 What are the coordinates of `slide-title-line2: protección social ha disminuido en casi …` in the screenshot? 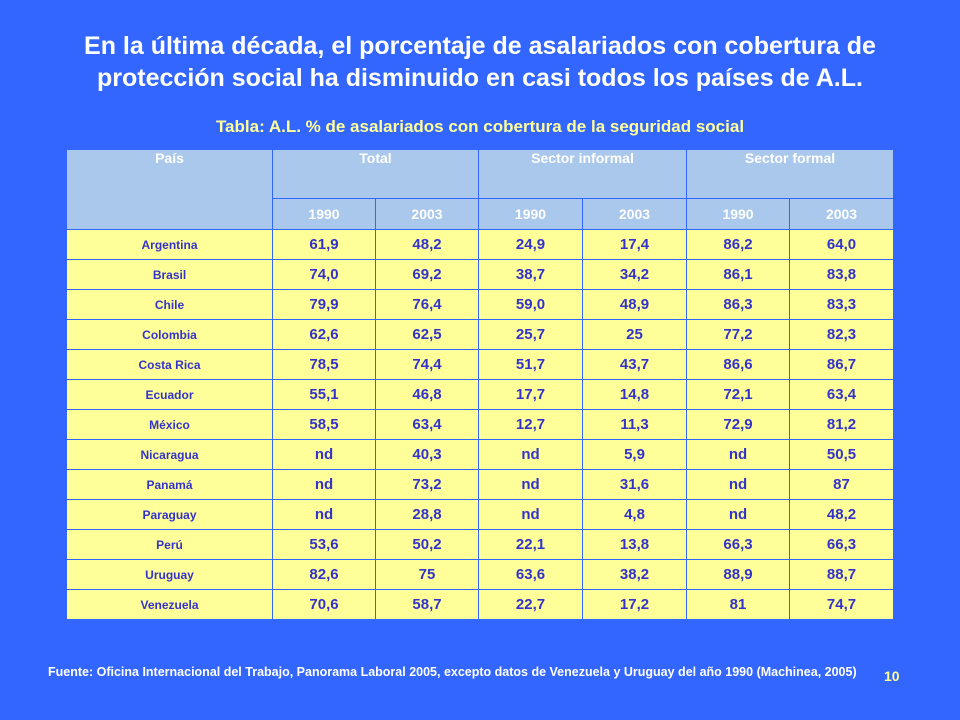 It's located at (480, 78).